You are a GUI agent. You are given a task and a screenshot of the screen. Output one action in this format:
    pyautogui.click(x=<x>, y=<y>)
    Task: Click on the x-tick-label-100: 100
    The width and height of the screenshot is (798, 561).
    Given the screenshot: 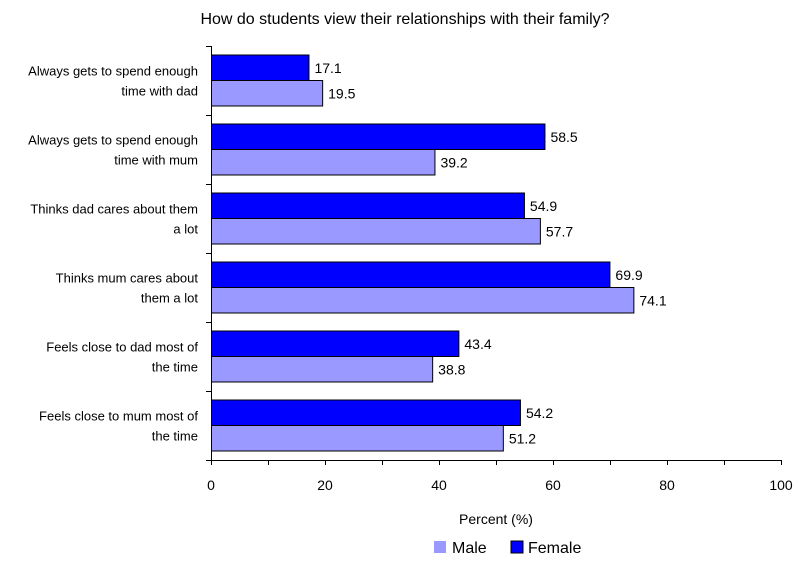 What is the action you would take?
    pyautogui.click(x=781, y=485)
    